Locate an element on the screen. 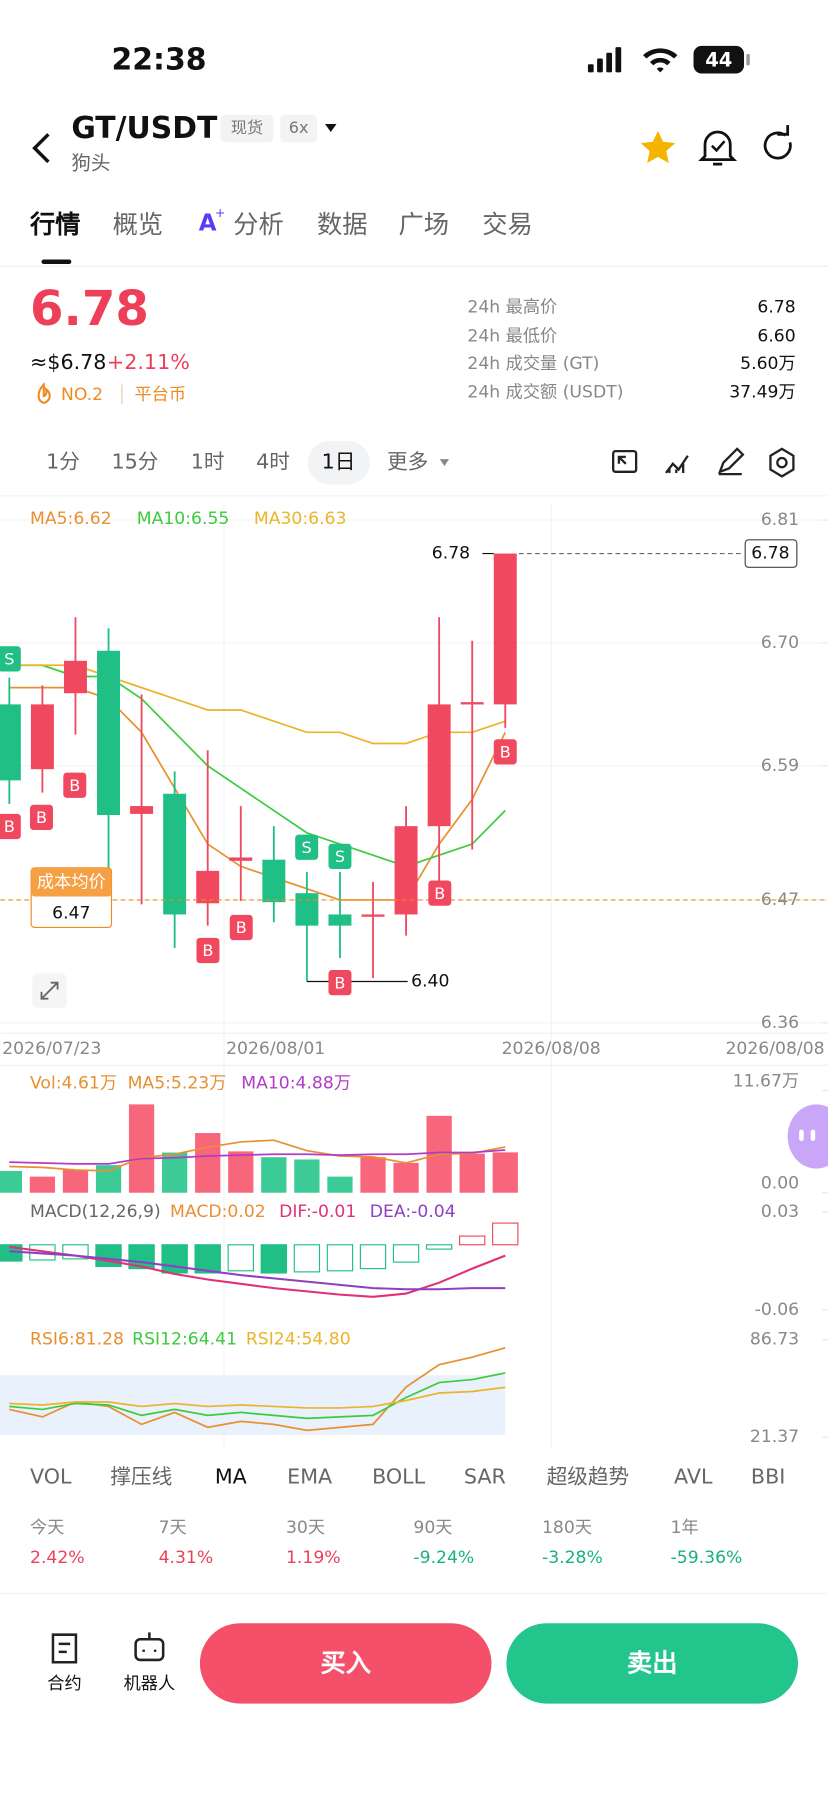  sell-button is located at coordinates (652, 1663).